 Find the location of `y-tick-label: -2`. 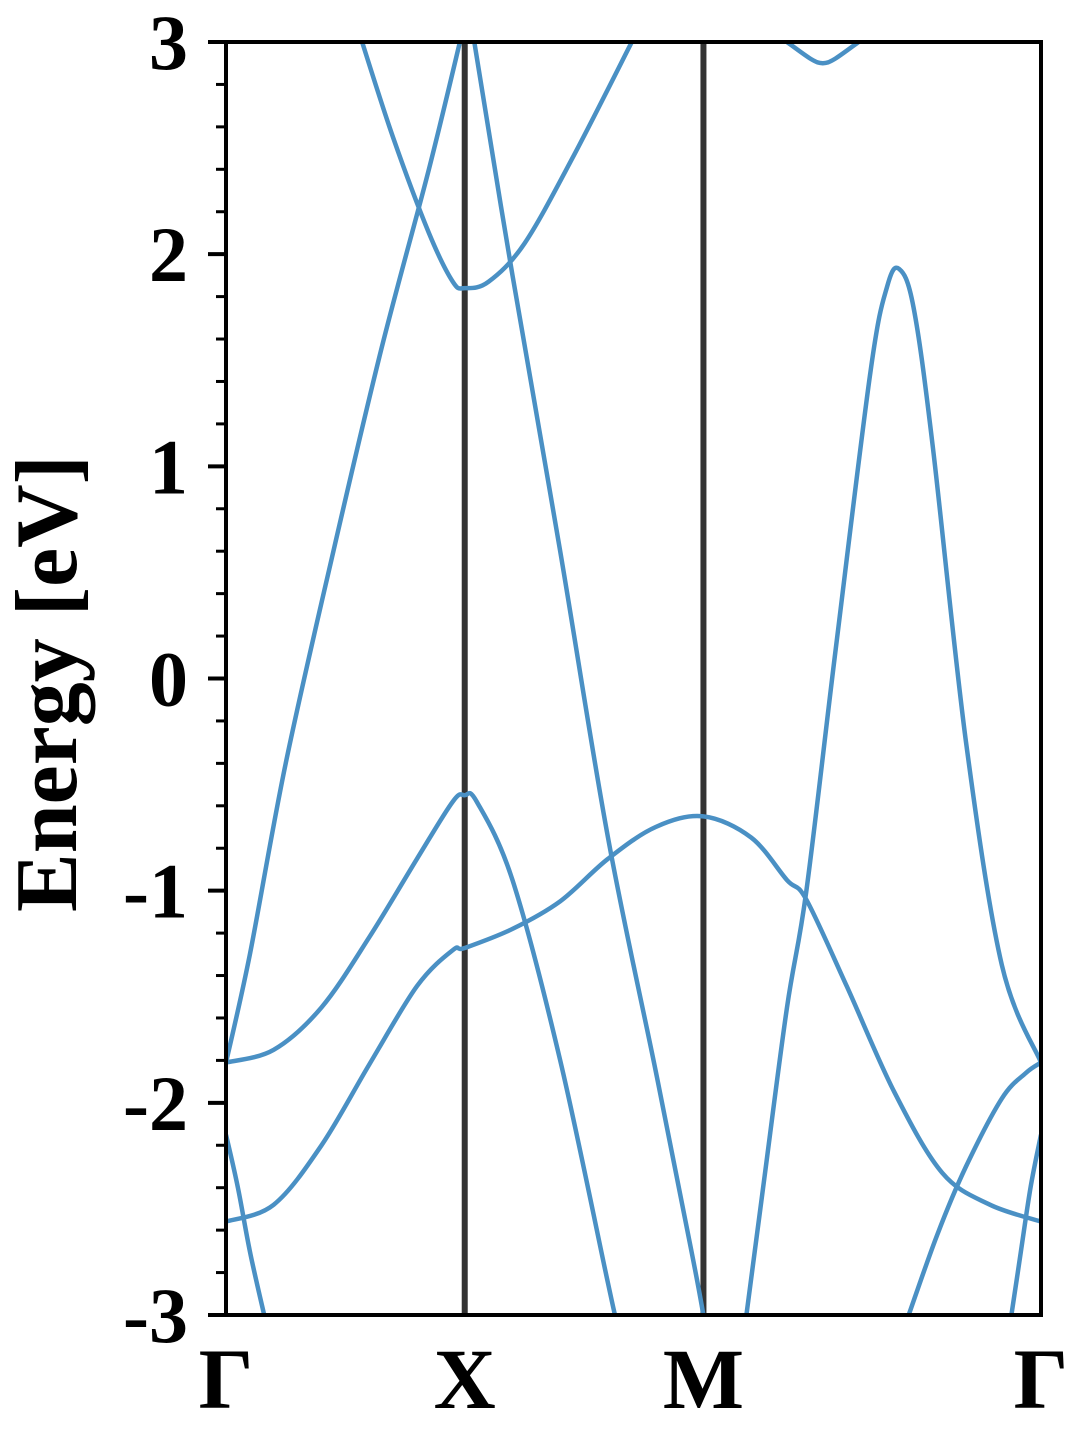

y-tick-label: -2 is located at coordinates (155, 1103).